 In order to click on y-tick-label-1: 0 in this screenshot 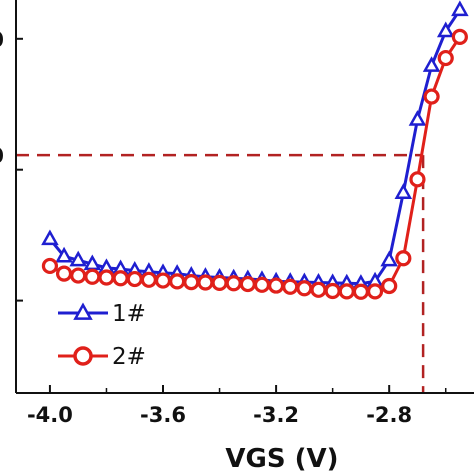, I will do `click(2, 156)`.